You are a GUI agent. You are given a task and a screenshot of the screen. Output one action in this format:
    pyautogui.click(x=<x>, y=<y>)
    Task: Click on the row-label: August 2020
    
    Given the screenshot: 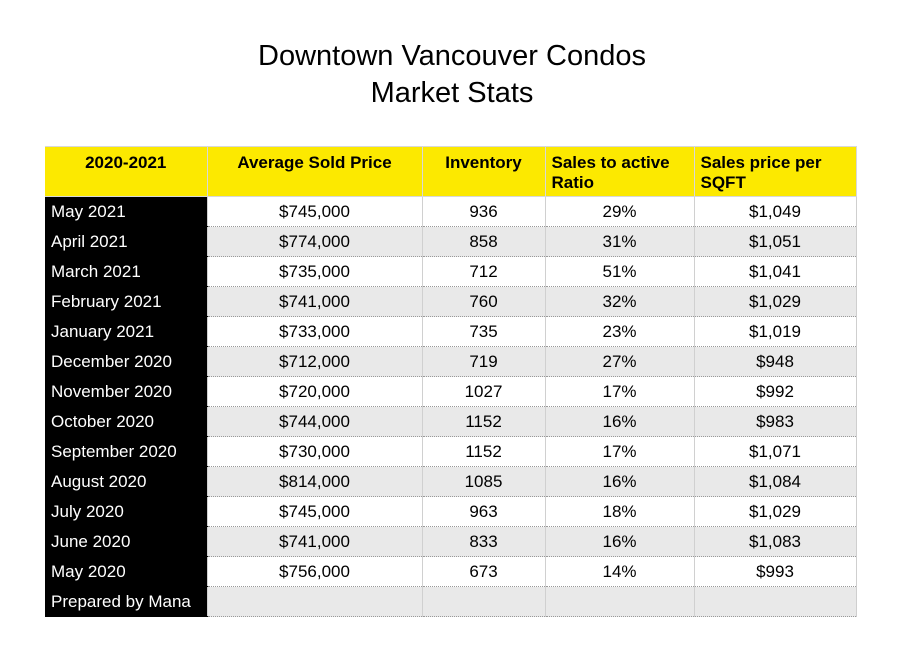 What is the action you would take?
    pyautogui.click(x=126, y=481)
    